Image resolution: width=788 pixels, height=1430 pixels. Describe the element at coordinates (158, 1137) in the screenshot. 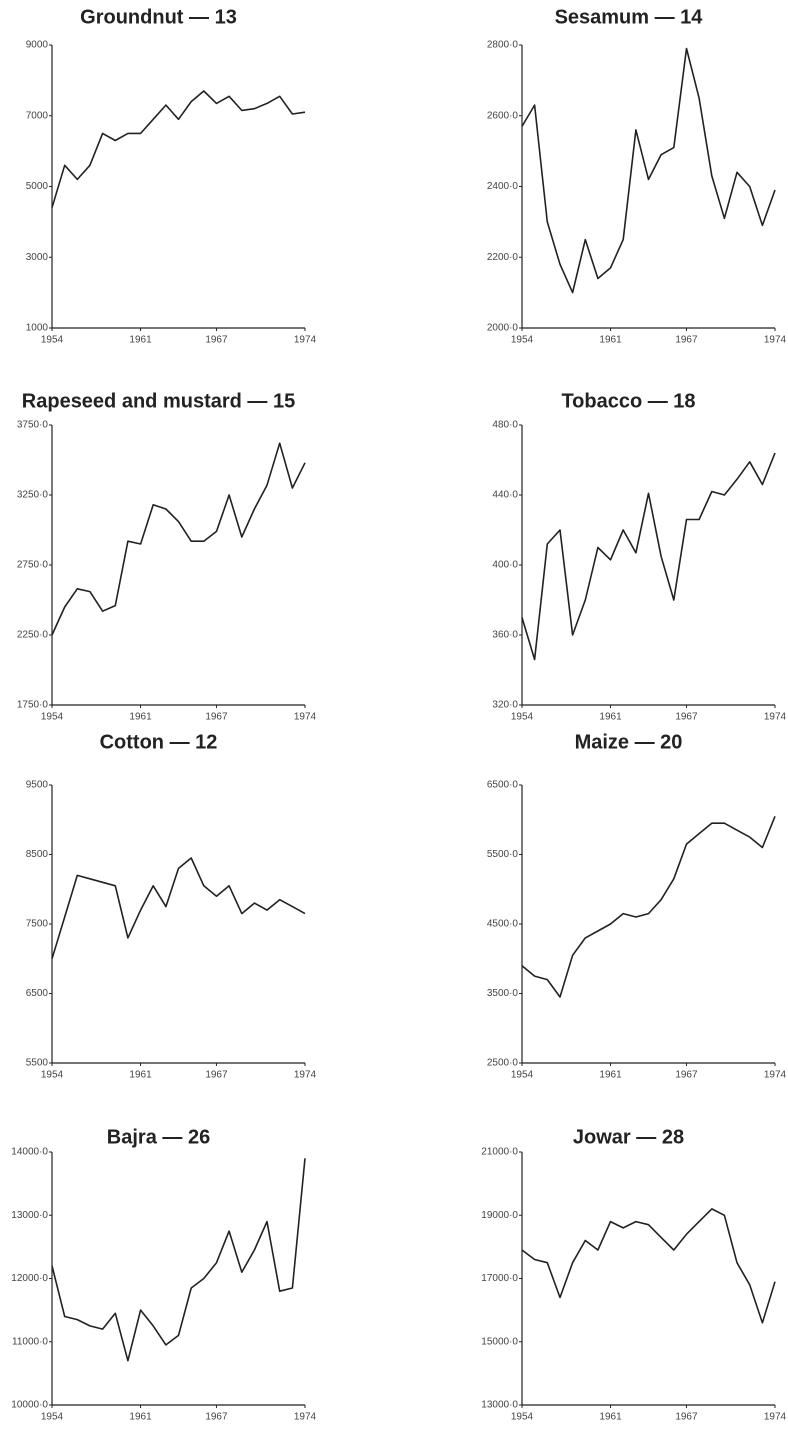

I see `chart-title: Bajra — 26` at that location.